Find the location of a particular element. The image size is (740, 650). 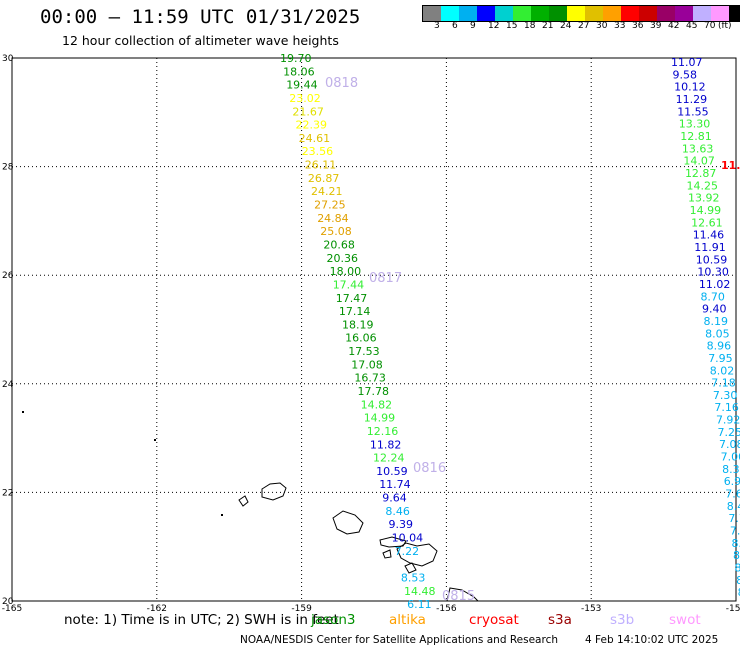

swh-value-east: 7.08 is located at coordinates (729, 444).